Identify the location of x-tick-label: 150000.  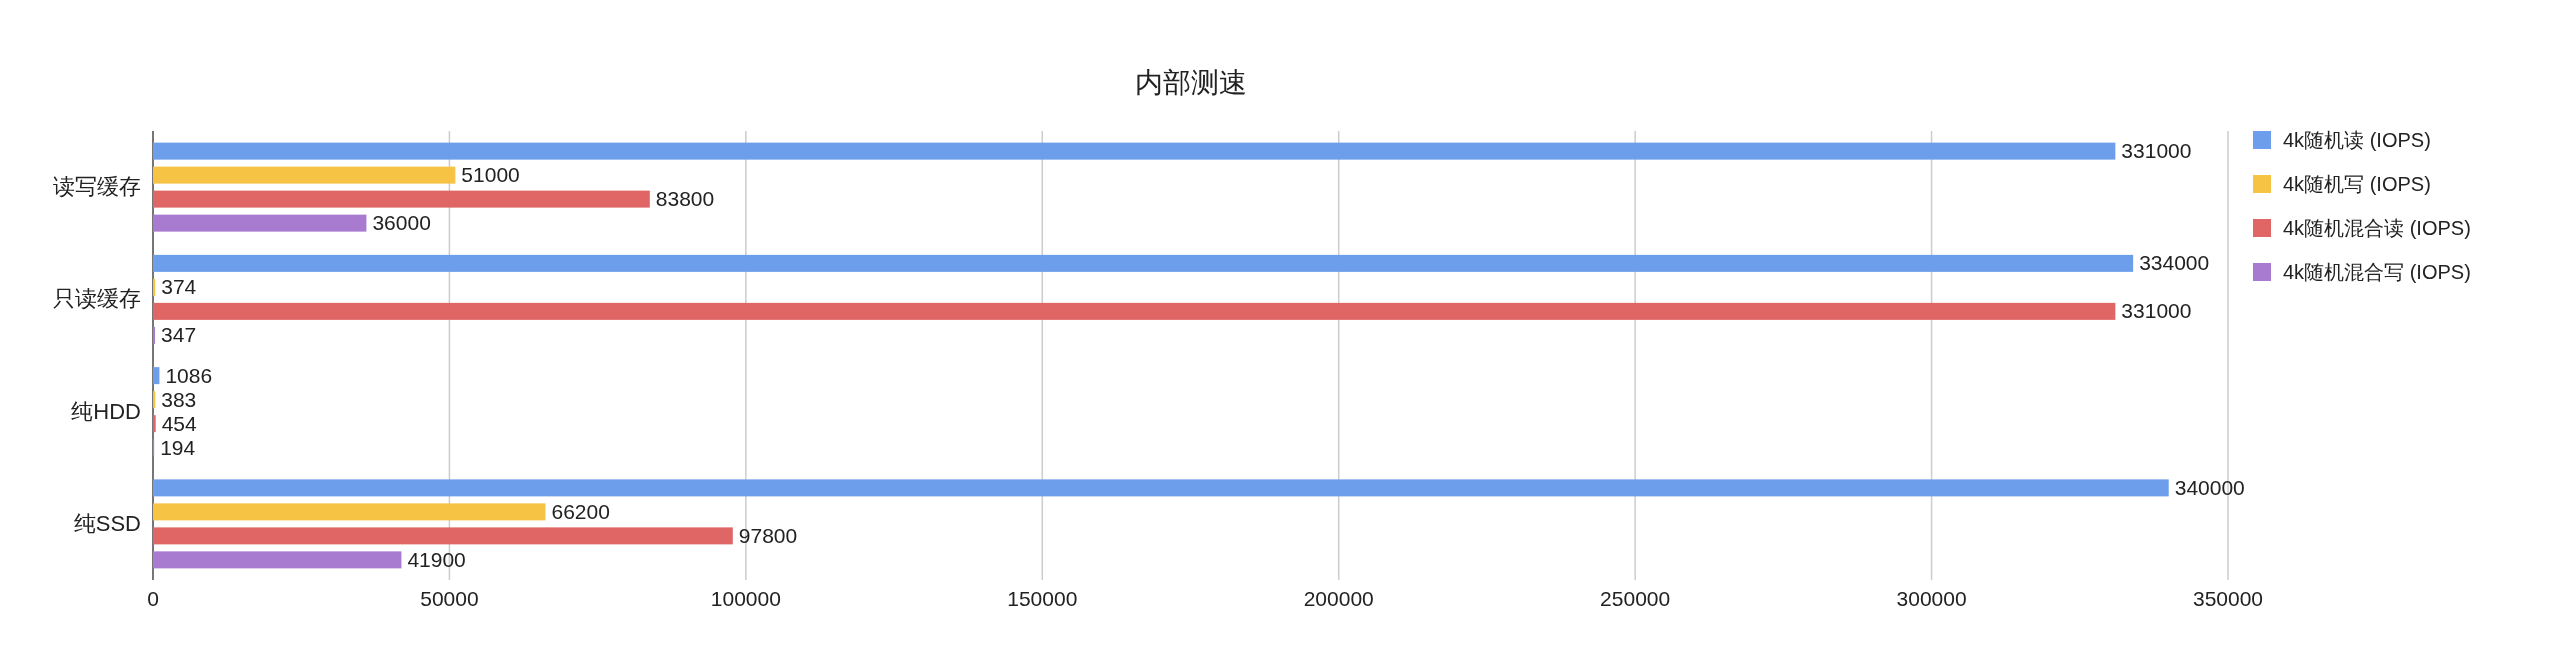
(1042, 598).